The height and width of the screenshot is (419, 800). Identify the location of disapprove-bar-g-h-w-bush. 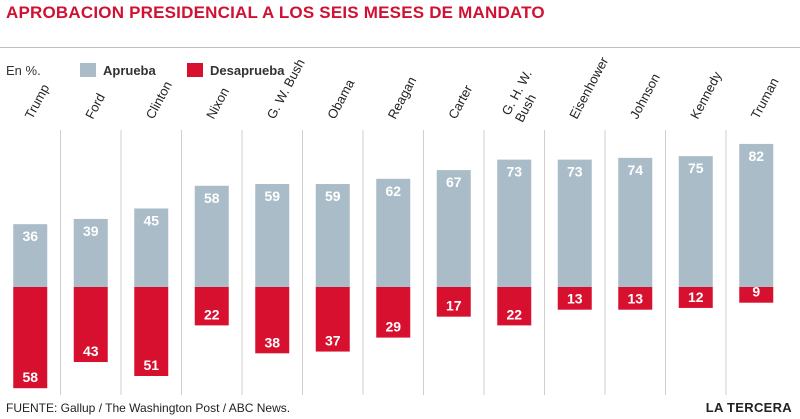
(514, 306).